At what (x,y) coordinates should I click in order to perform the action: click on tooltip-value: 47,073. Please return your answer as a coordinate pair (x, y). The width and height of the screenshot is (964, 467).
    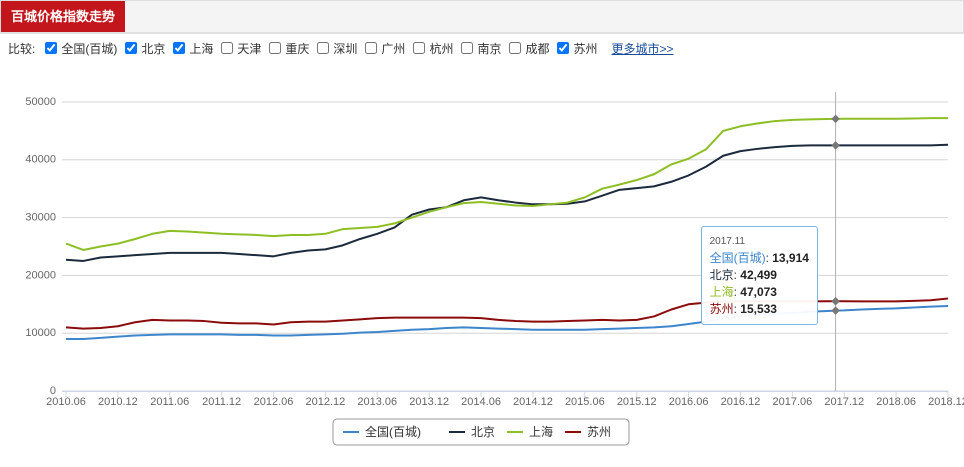
    Looking at the image, I should click on (758, 292).